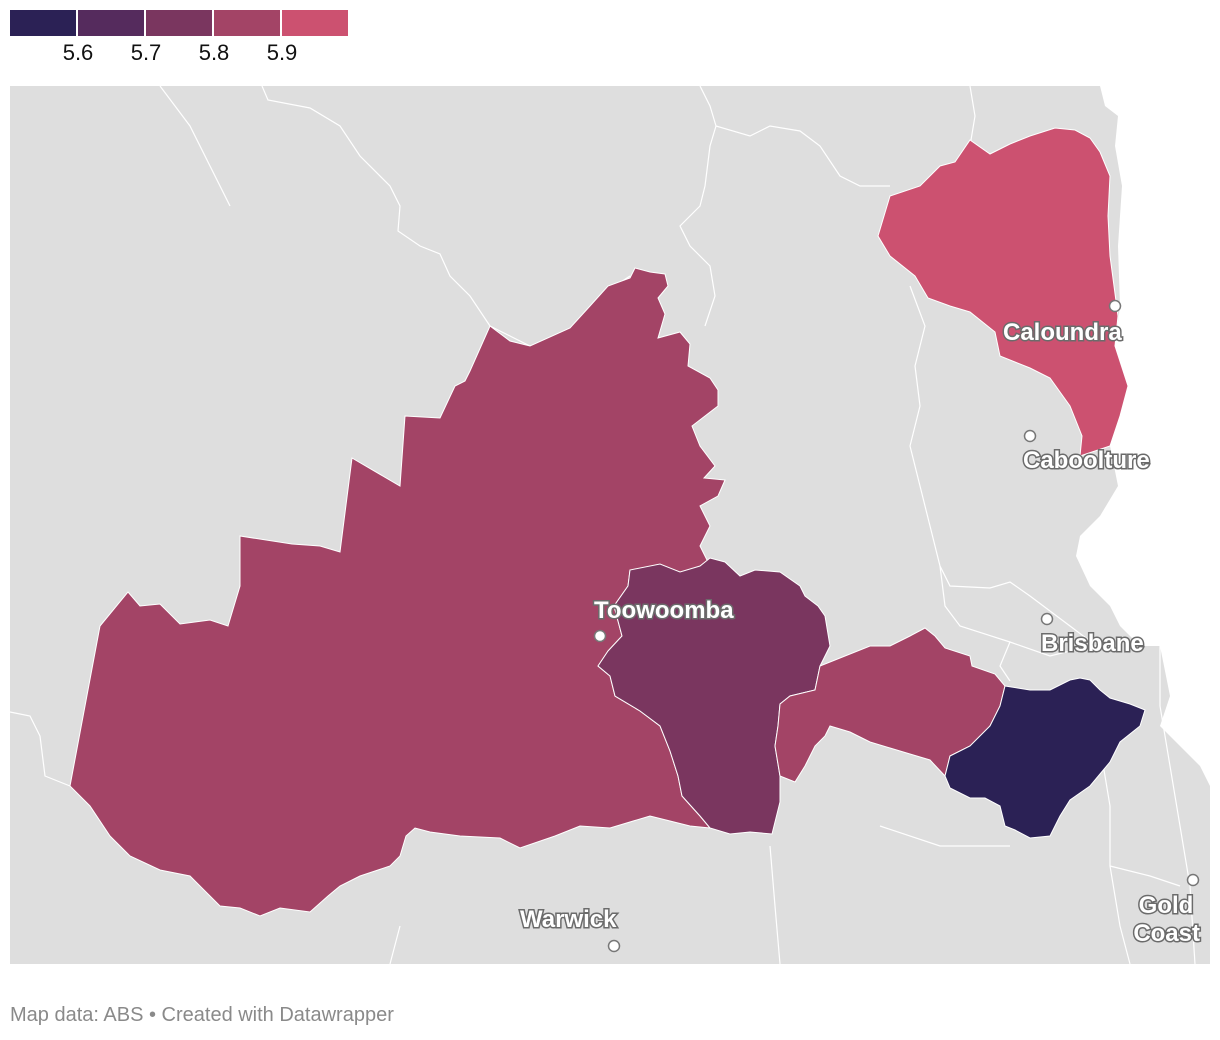  Describe the element at coordinates (1115, 306) in the screenshot. I see `caloundra-marker` at that location.